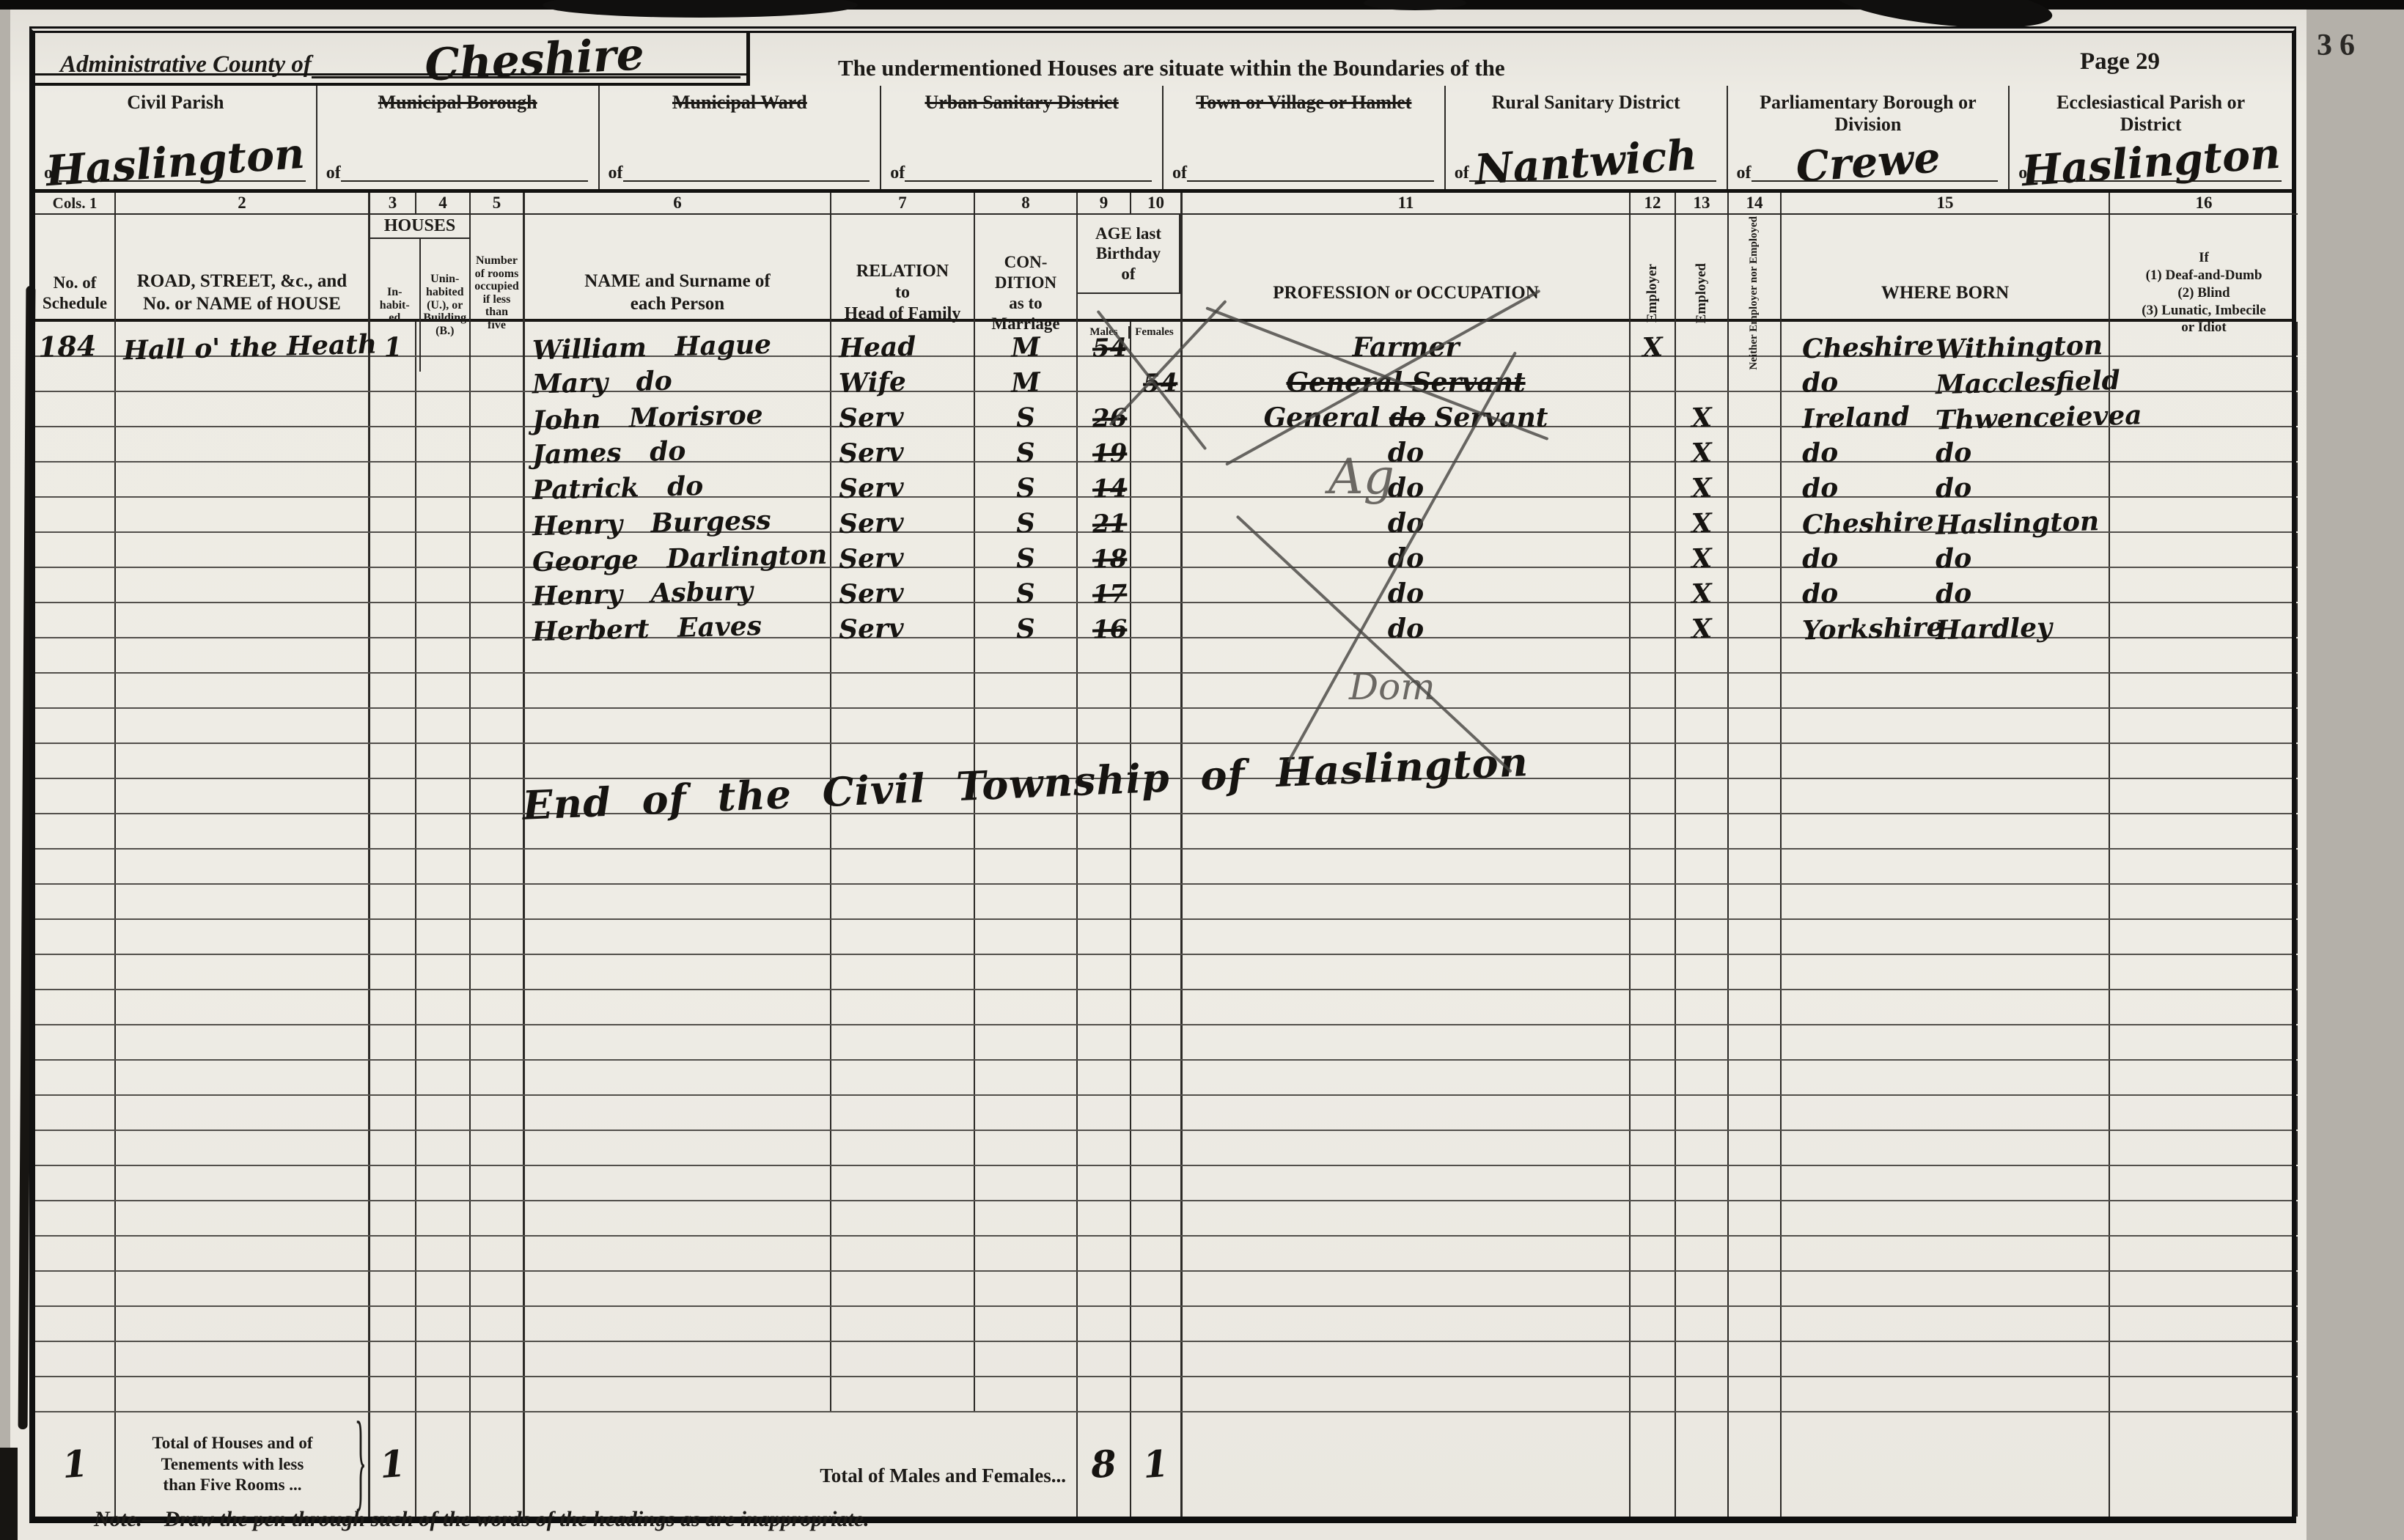 This screenshot has width=2404, height=1540. Describe the element at coordinates (393, 342) in the screenshot. I see `cell-col-3: 1` at that location.